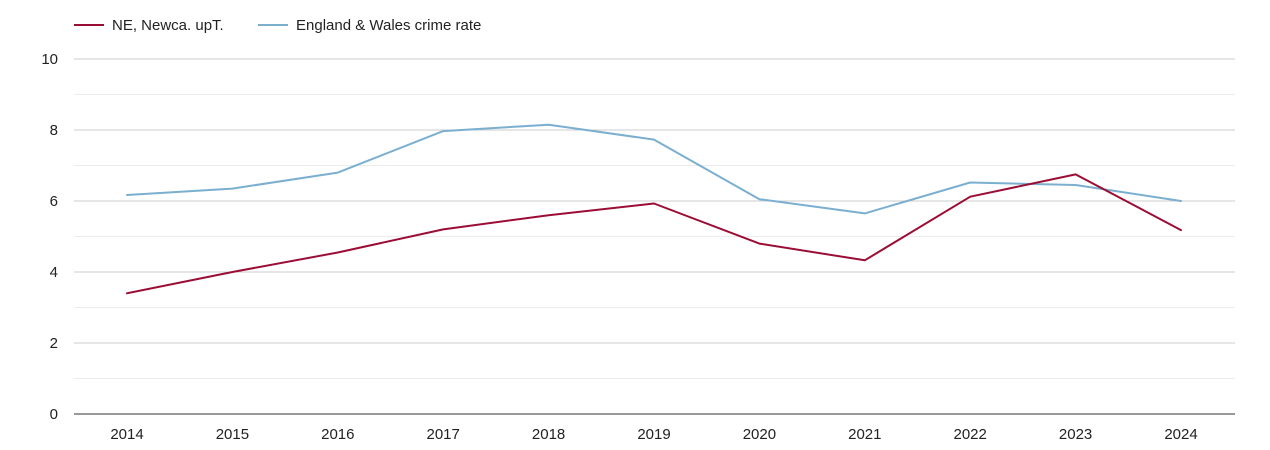 This screenshot has height=450, width=1270. Describe the element at coordinates (54, 414) in the screenshot. I see `y-tick-label: 0` at that location.